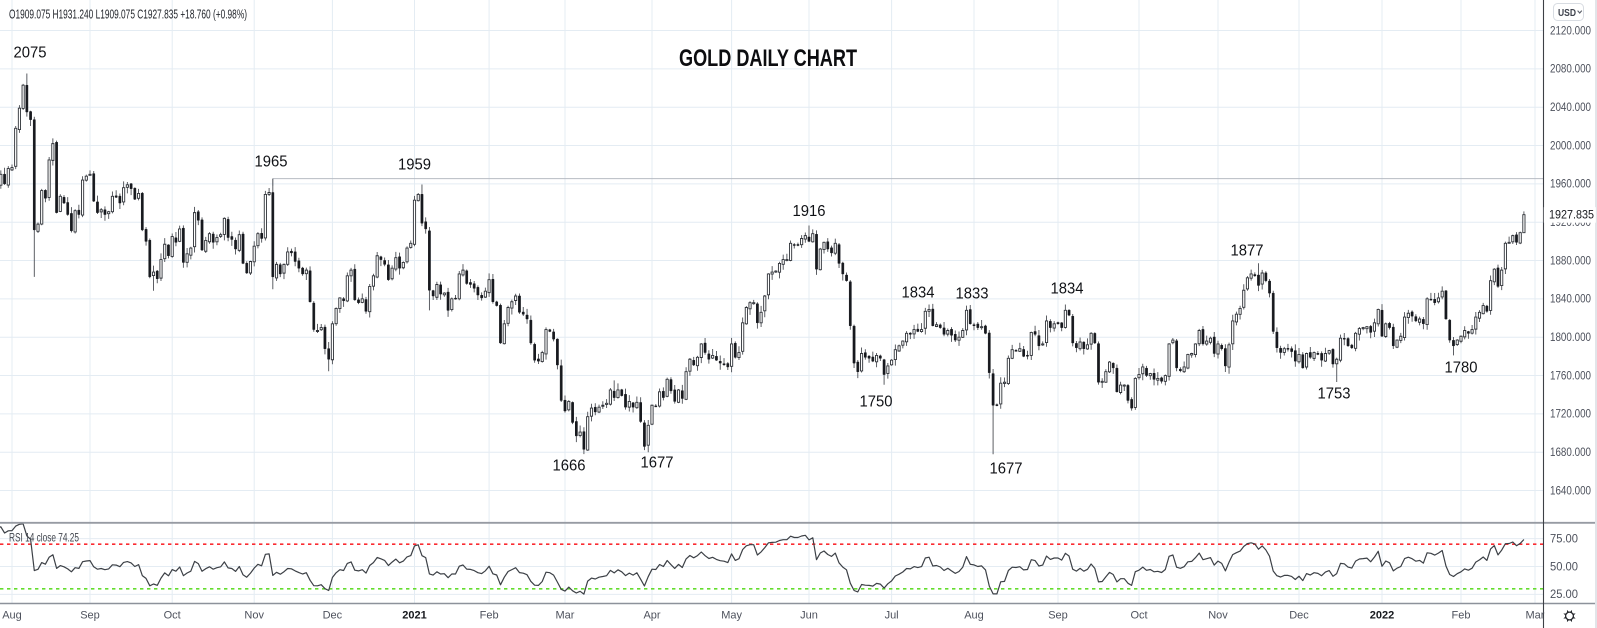 The height and width of the screenshot is (628, 1597). I want to click on svg-text: 1760.000, so click(1570, 376).